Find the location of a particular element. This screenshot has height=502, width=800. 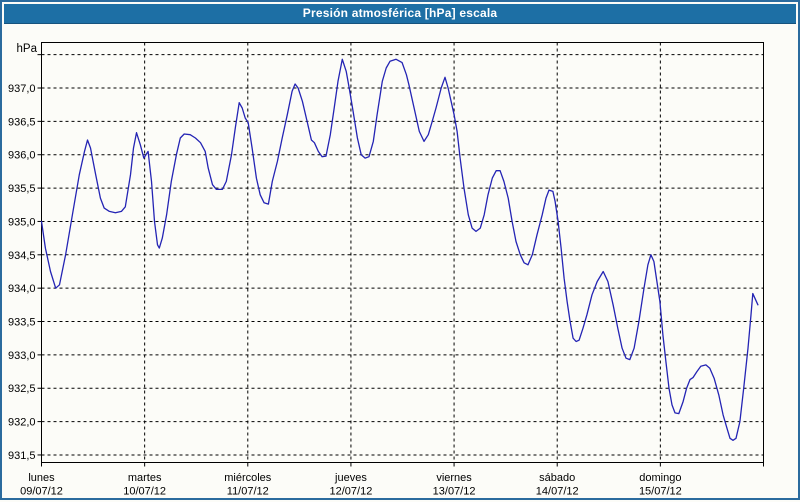

x-day-name-label: viernes is located at coordinates (454, 478).